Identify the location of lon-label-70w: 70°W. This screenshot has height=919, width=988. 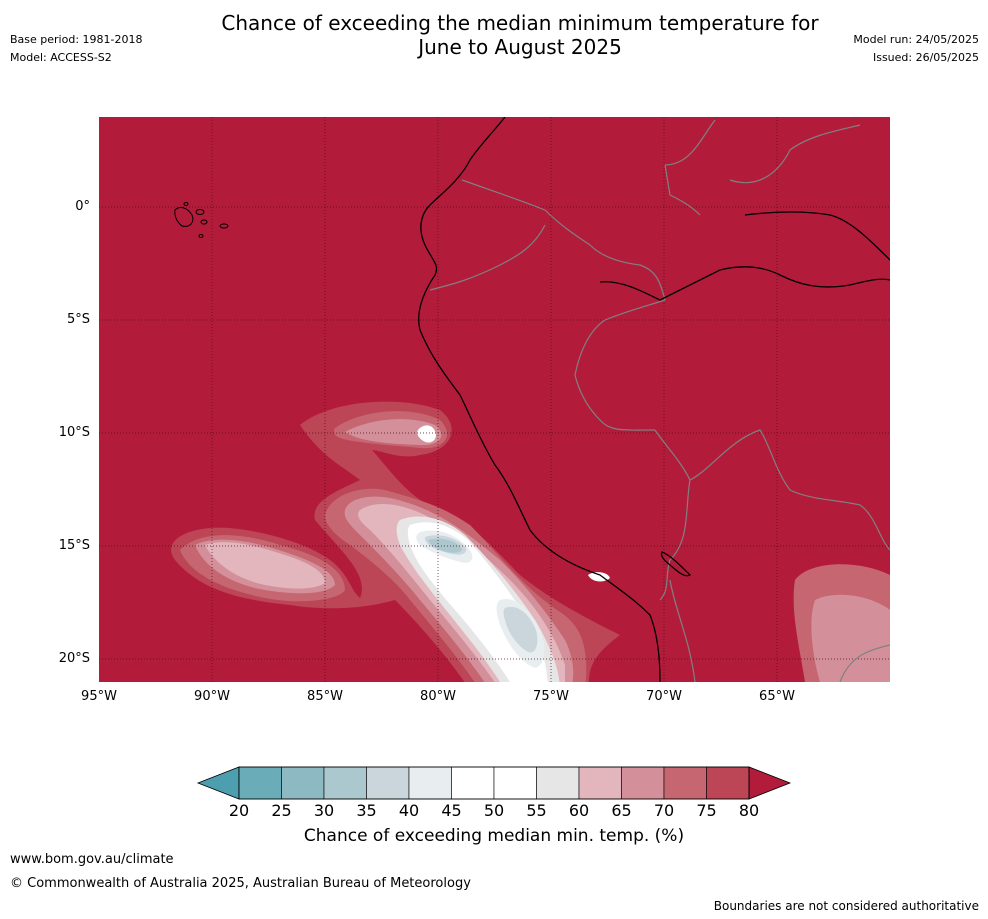
(664, 696).